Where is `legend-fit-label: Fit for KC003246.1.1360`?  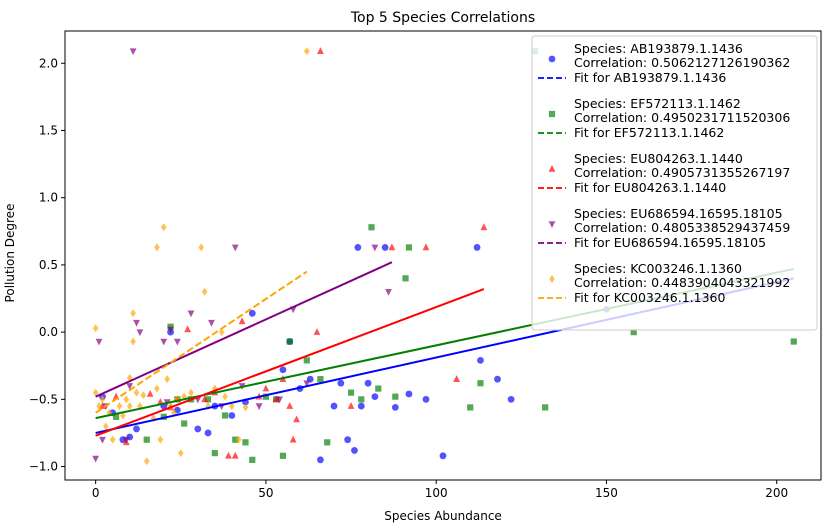 legend-fit-label: Fit for KC003246.1.1360 is located at coordinates (650, 297).